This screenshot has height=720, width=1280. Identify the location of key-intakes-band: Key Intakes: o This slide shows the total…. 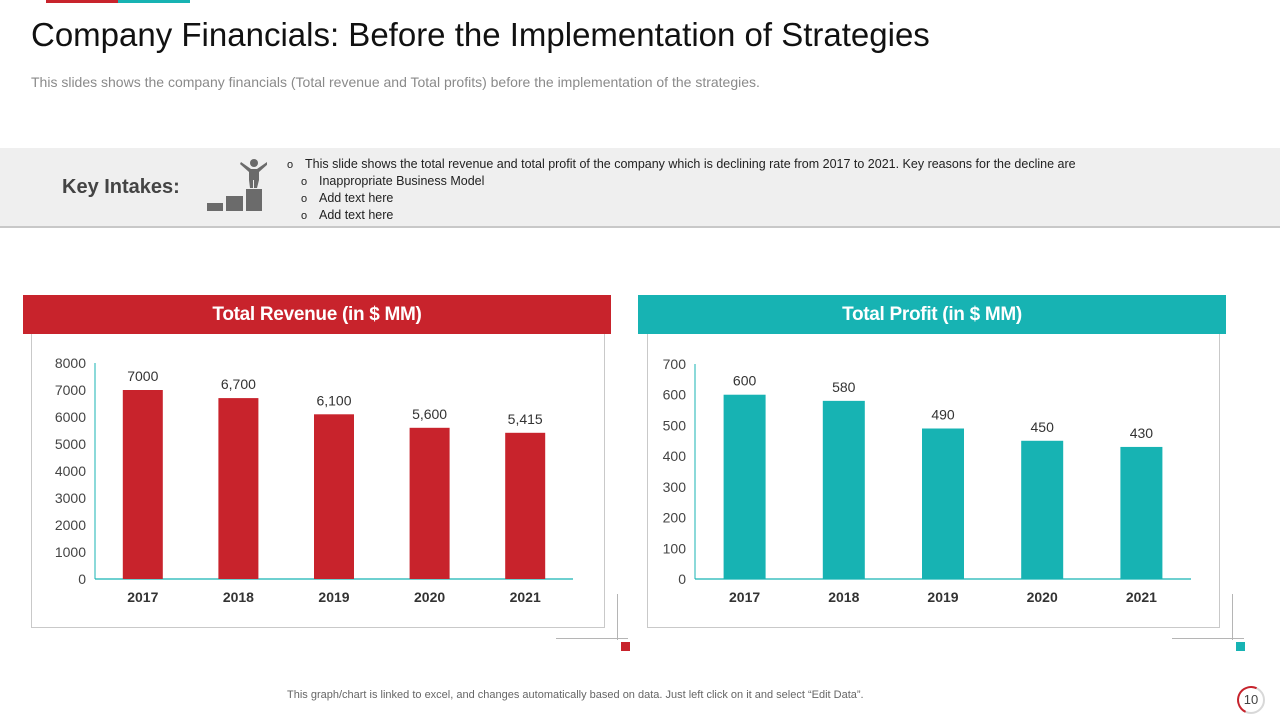
(640, 188).